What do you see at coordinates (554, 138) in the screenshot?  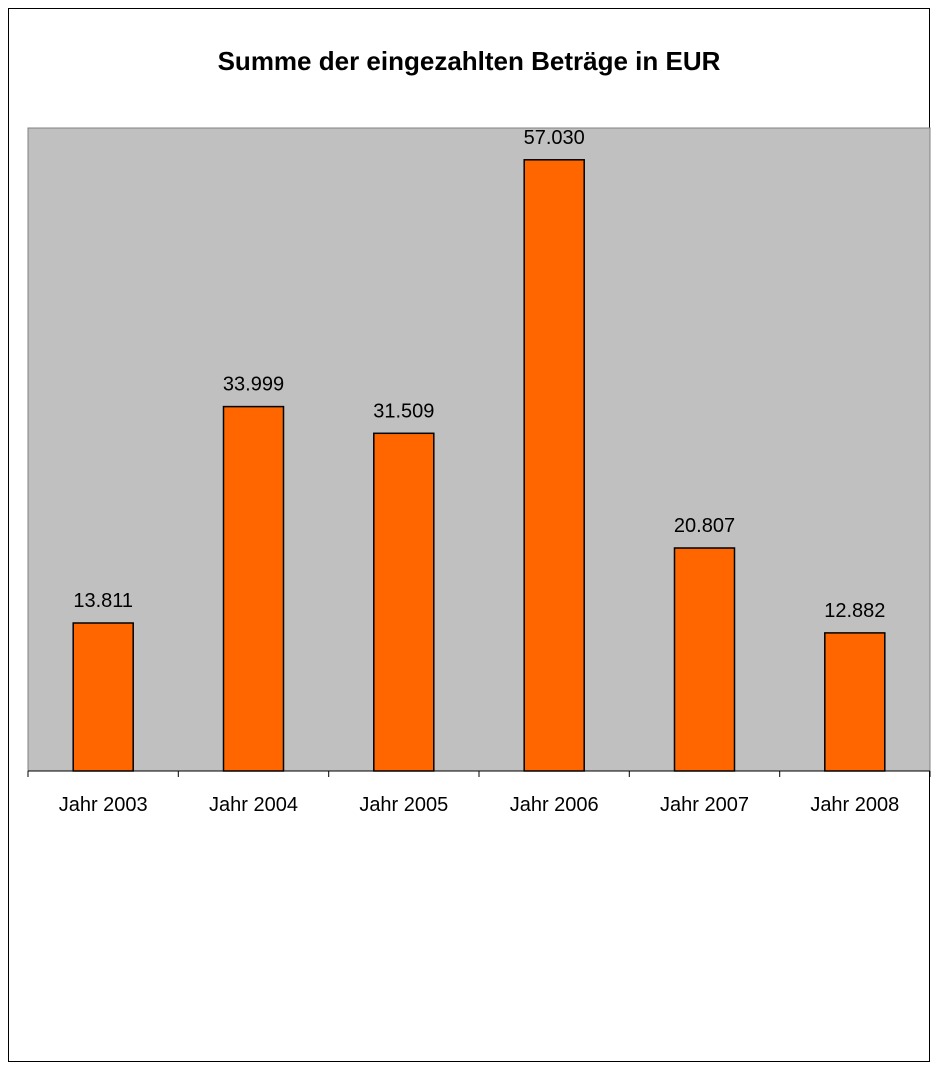 I see `data-label: 57.030` at bounding box center [554, 138].